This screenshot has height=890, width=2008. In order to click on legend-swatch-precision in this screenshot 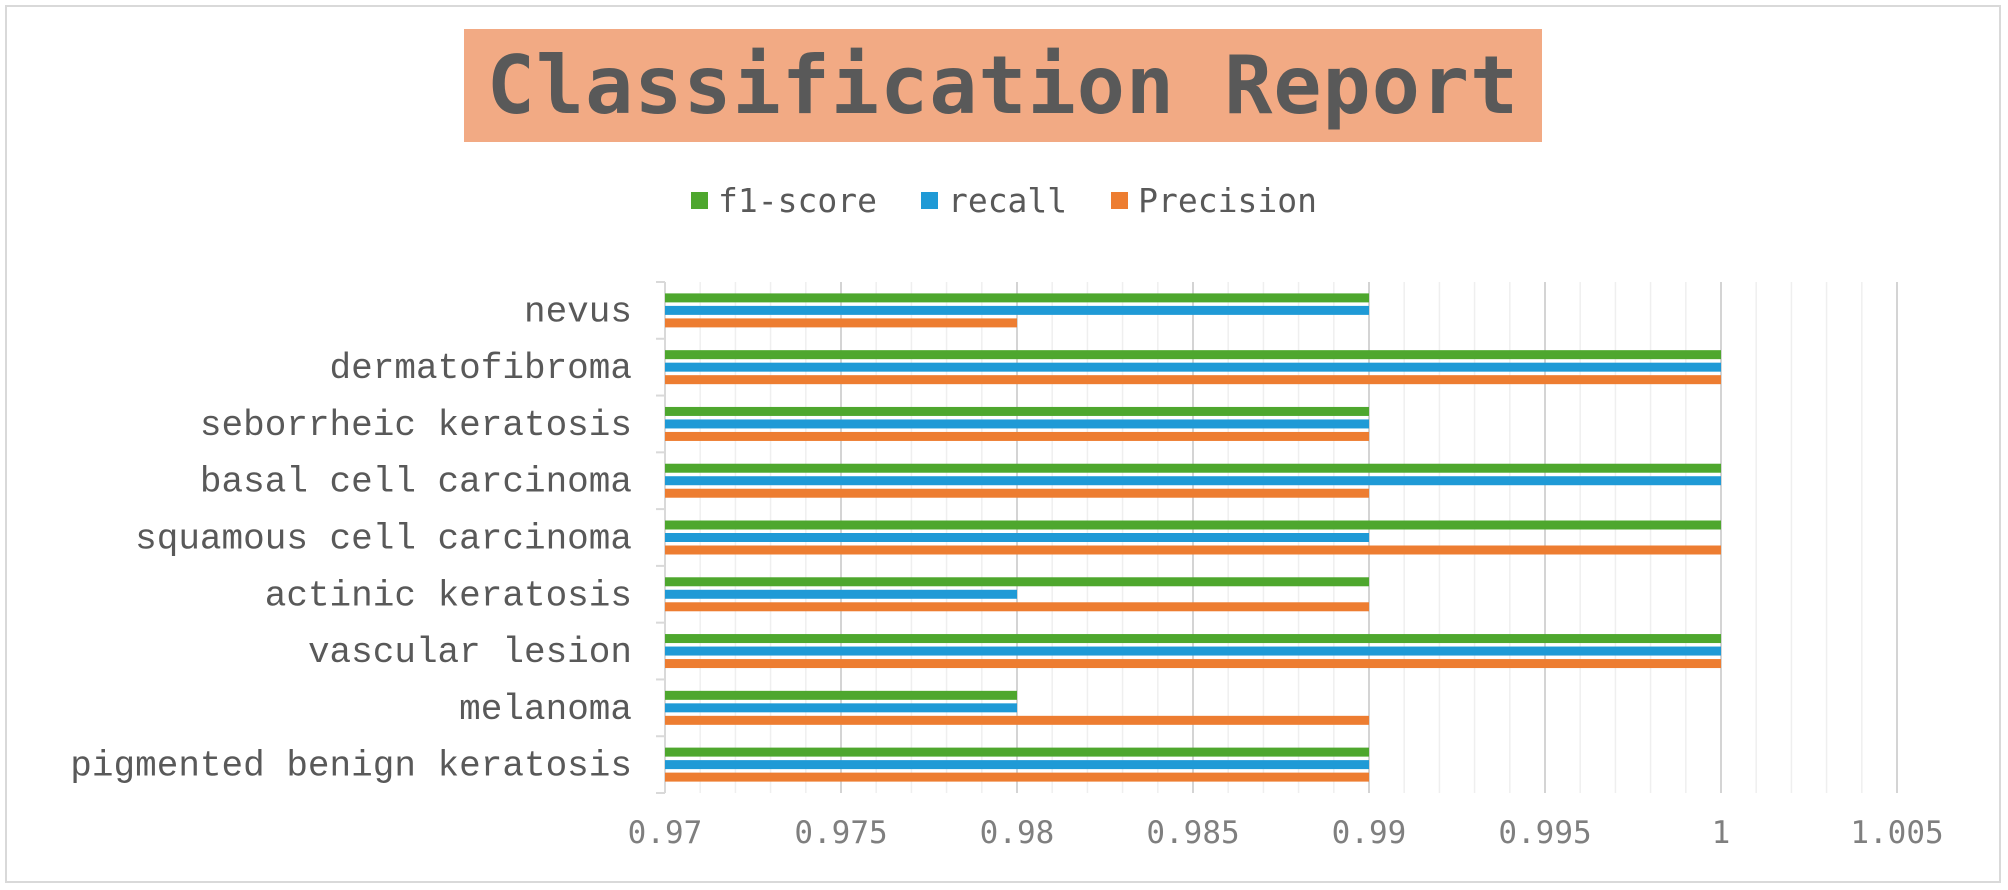, I will do `click(1120, 200)`.